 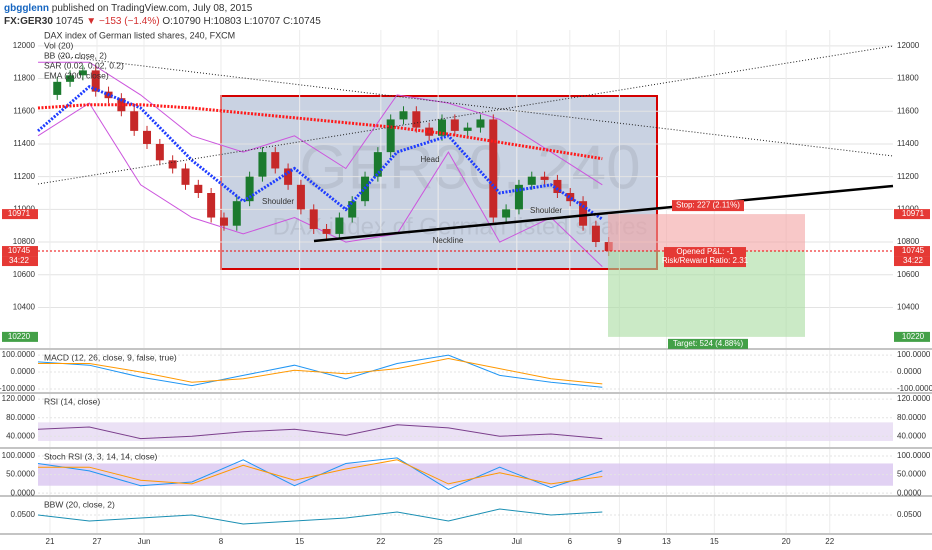 What do you see at coordinates (908, 45) in the screenshot?
I see `y-tick-label-right: 12000` at bounding box center [908, 45].